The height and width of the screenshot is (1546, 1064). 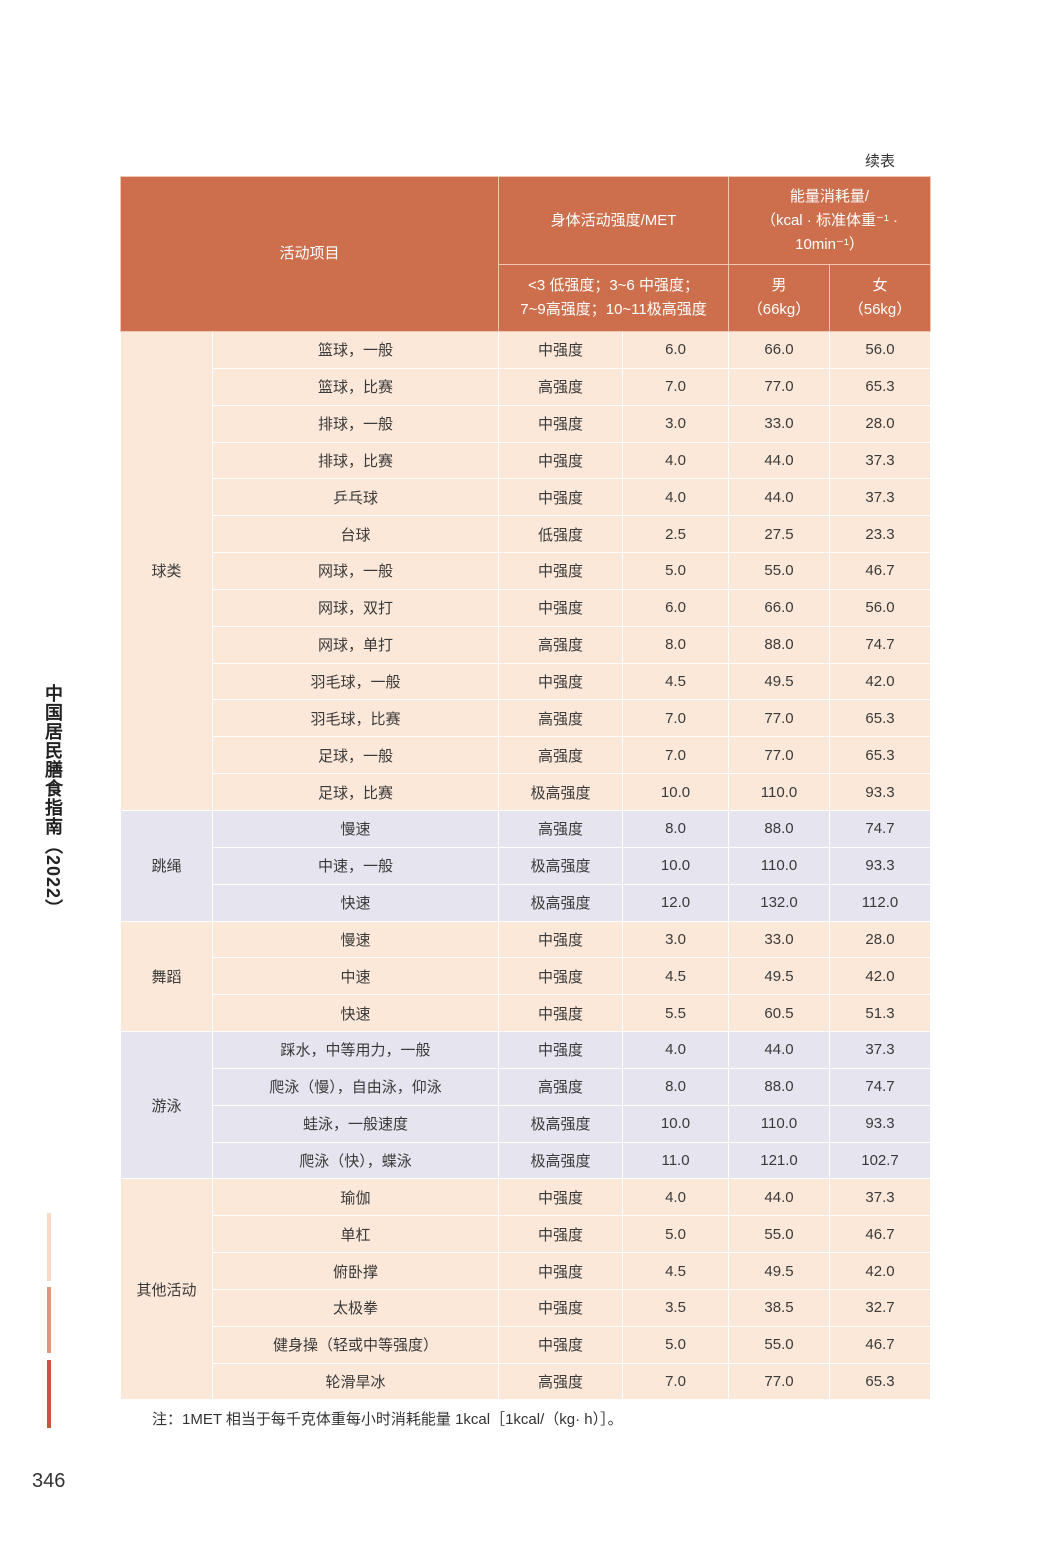 What do you see at coordinates (355, 681) in the screenshot?
I see `activity-cell: 羽毛球，一般` at bounding box center [355, 681].